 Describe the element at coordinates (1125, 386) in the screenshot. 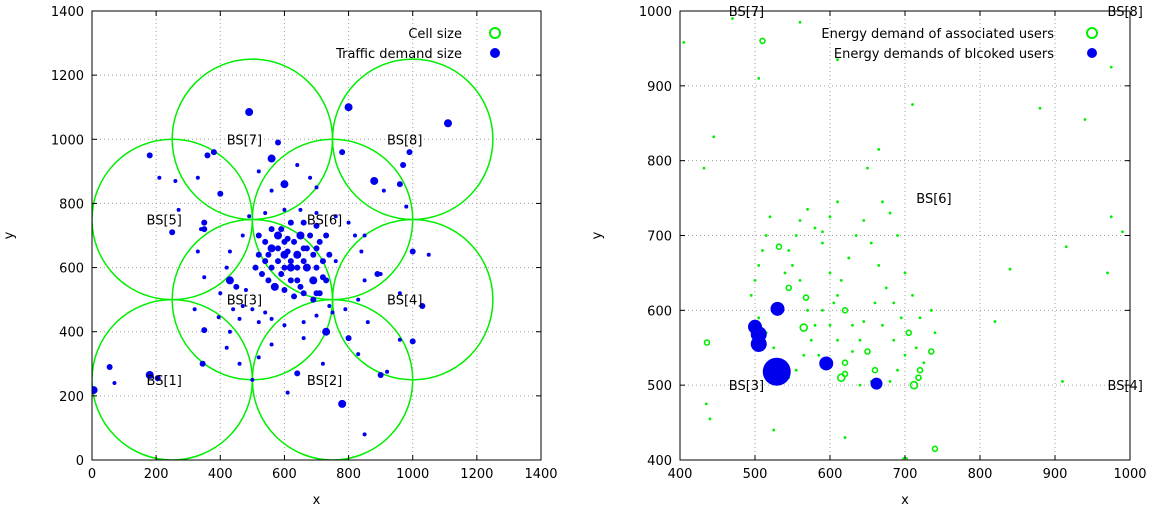

I see `bs-label: BS[4]` at that location.